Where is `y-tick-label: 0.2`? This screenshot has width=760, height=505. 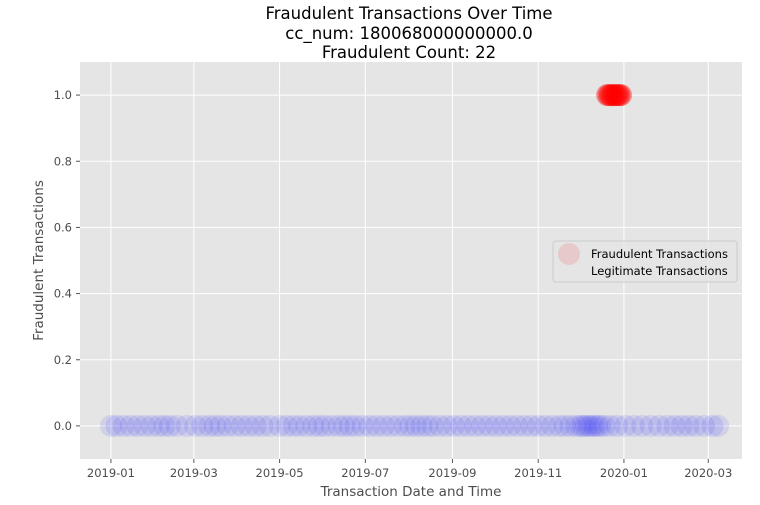
y-tick-label: 0.2 is located at coordinates (63, 360).